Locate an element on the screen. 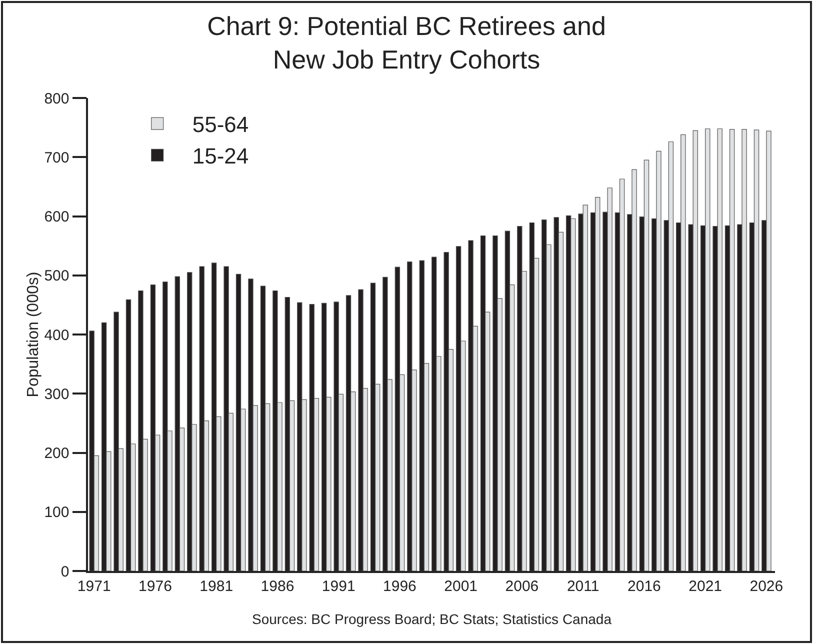  x-tick-label: 2021 is located at coordinates (705, 586).